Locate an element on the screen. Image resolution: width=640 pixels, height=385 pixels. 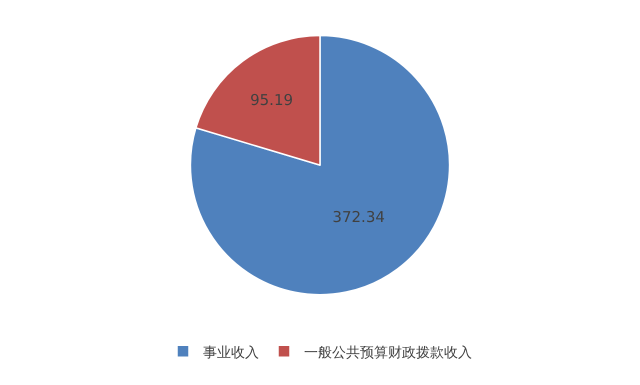
data-label: 95.19 is located at coordinates (272, 100).